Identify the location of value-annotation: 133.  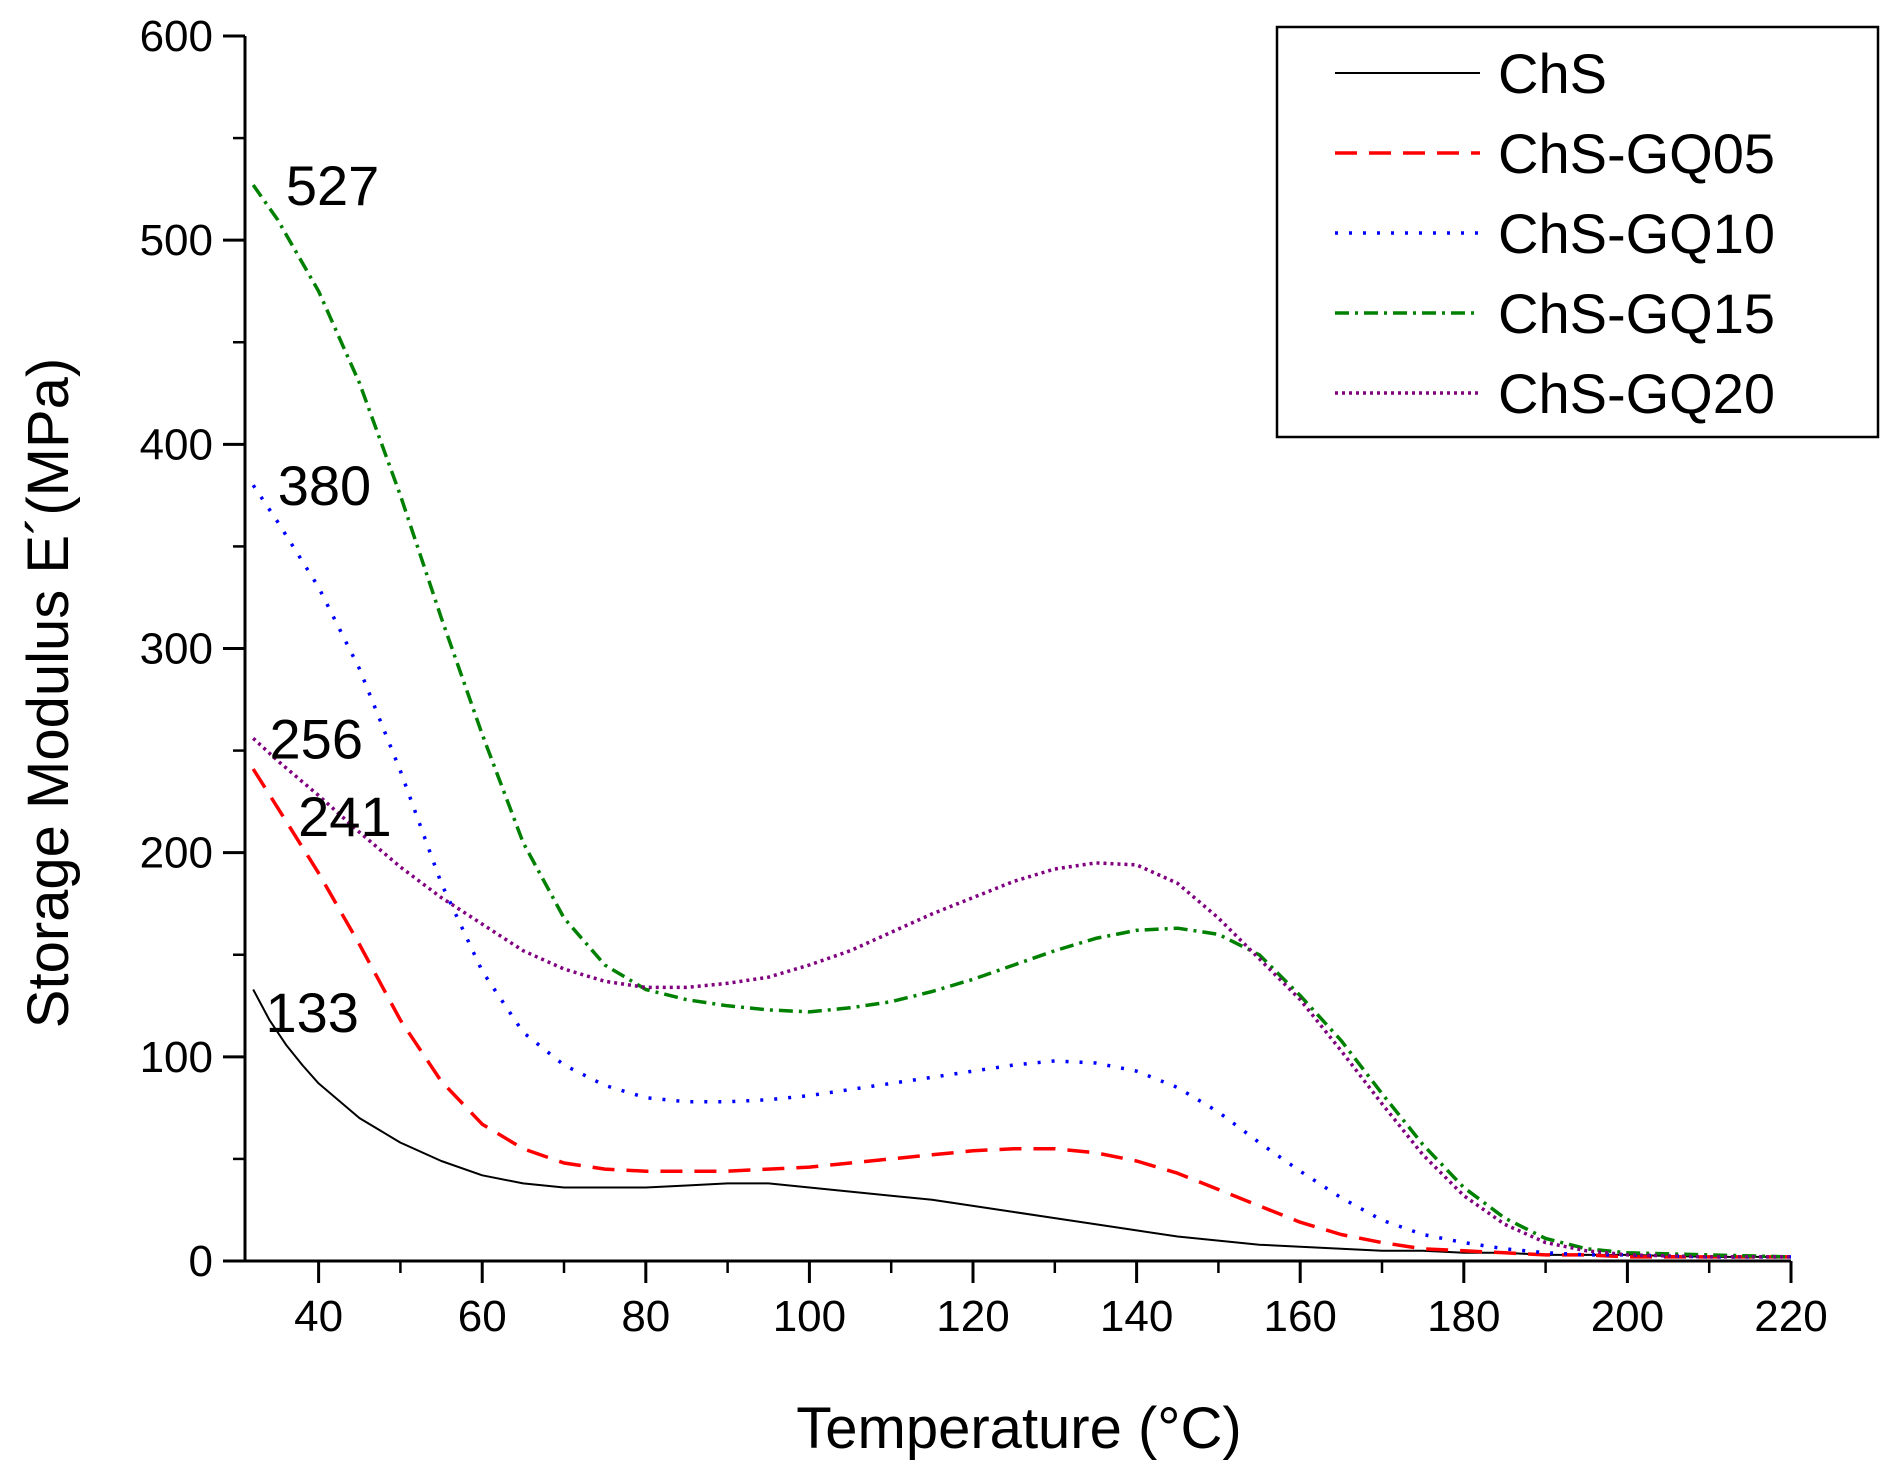
(311, 1012).